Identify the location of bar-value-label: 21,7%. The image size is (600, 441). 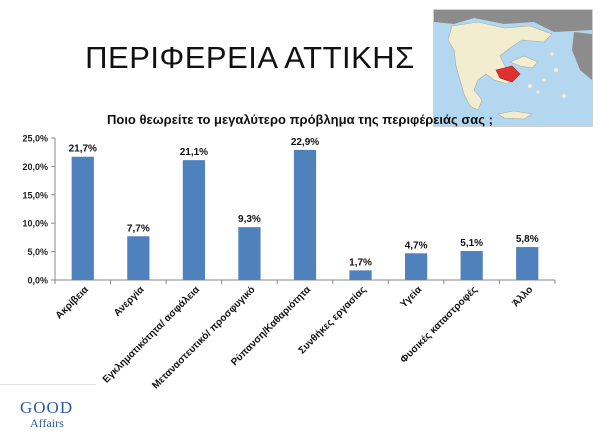
(83, 149).